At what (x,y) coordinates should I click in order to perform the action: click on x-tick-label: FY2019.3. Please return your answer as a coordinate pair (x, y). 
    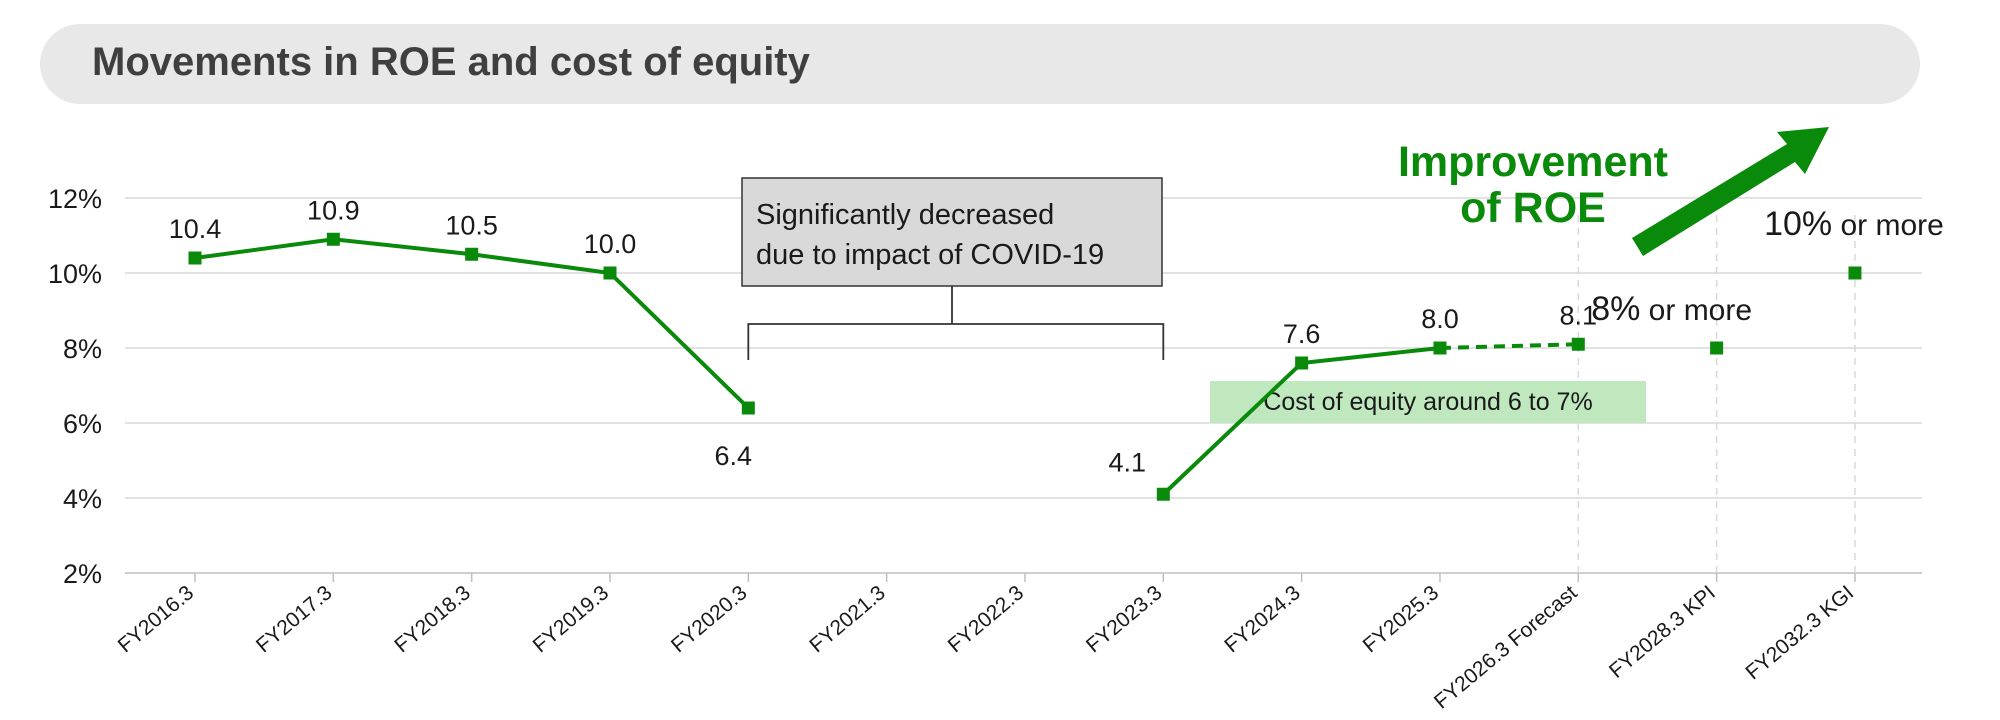
    Looking at the image, I should click on (571, 619).